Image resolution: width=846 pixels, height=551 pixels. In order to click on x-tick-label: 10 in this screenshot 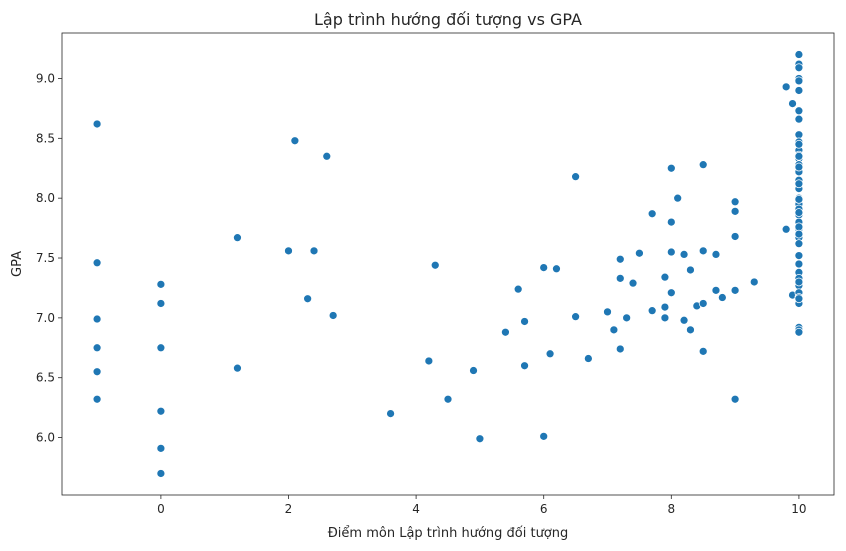, I will do `click(798, 509)`.